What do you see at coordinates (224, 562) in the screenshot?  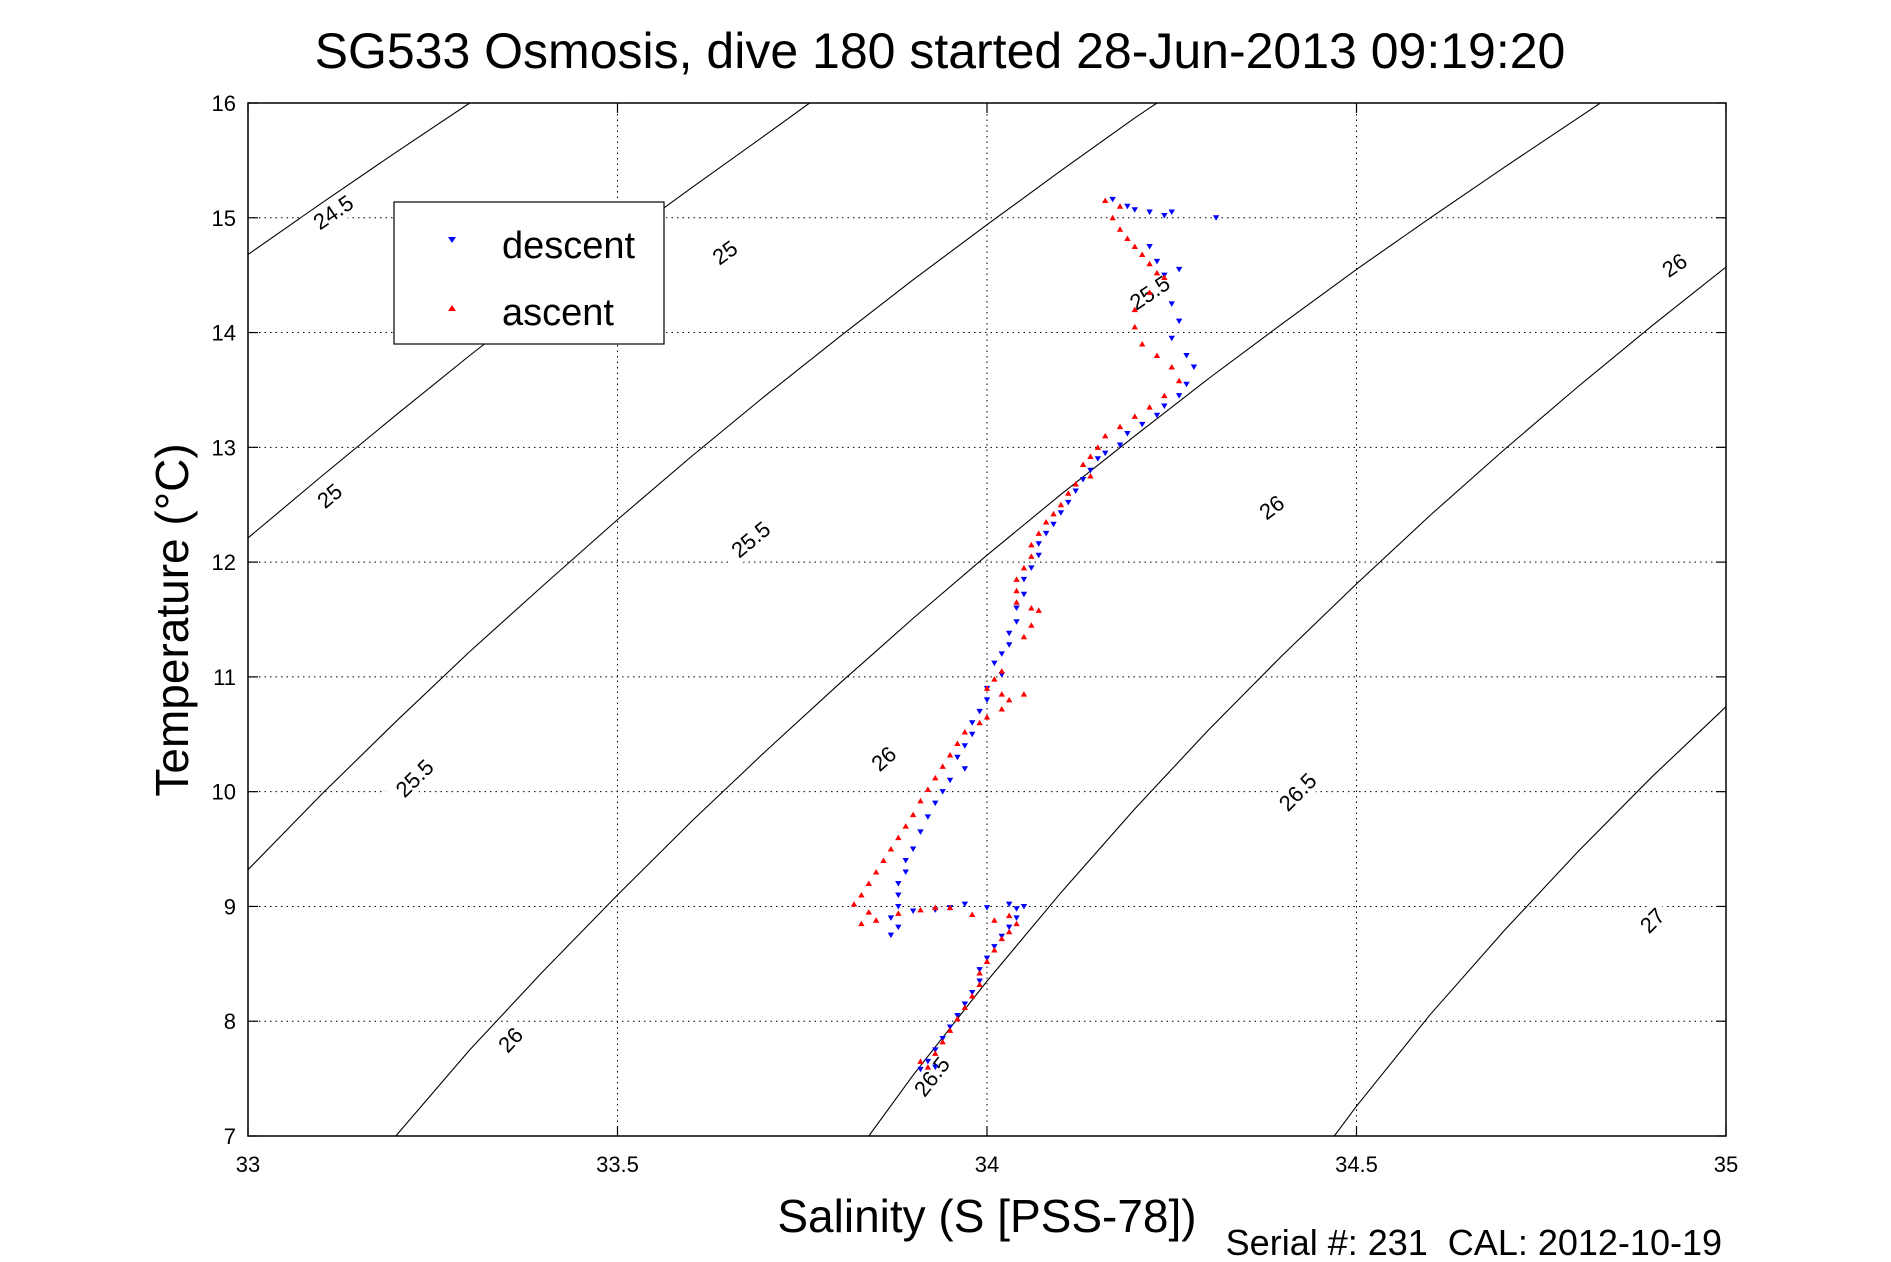 I see `y-tick-label: 12` at bounding box center [224, 562].